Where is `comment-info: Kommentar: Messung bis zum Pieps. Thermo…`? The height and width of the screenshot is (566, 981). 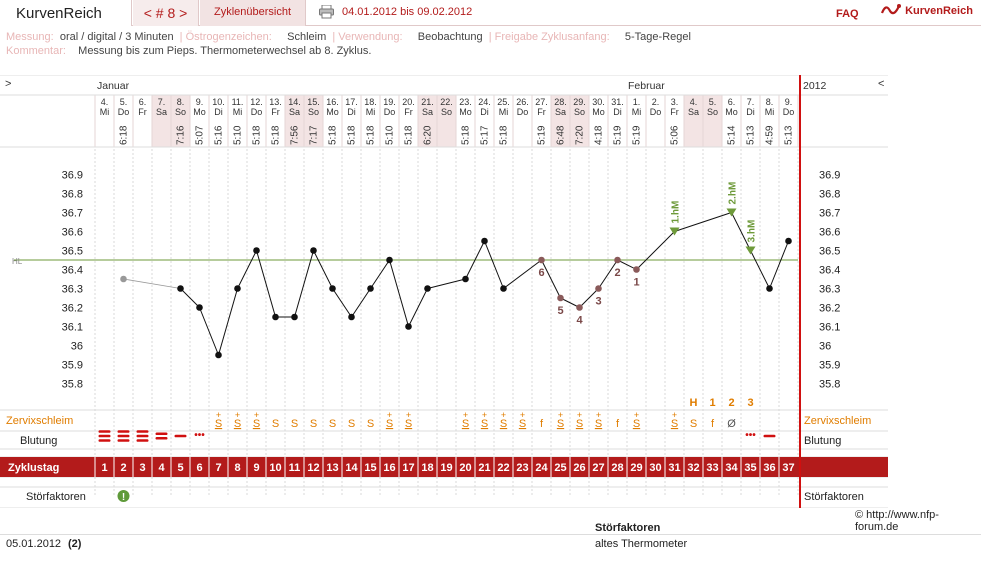 comment-info: Kommentar: Messung bis zum Pieps. Thermo… is located at coordinates (189, 51).